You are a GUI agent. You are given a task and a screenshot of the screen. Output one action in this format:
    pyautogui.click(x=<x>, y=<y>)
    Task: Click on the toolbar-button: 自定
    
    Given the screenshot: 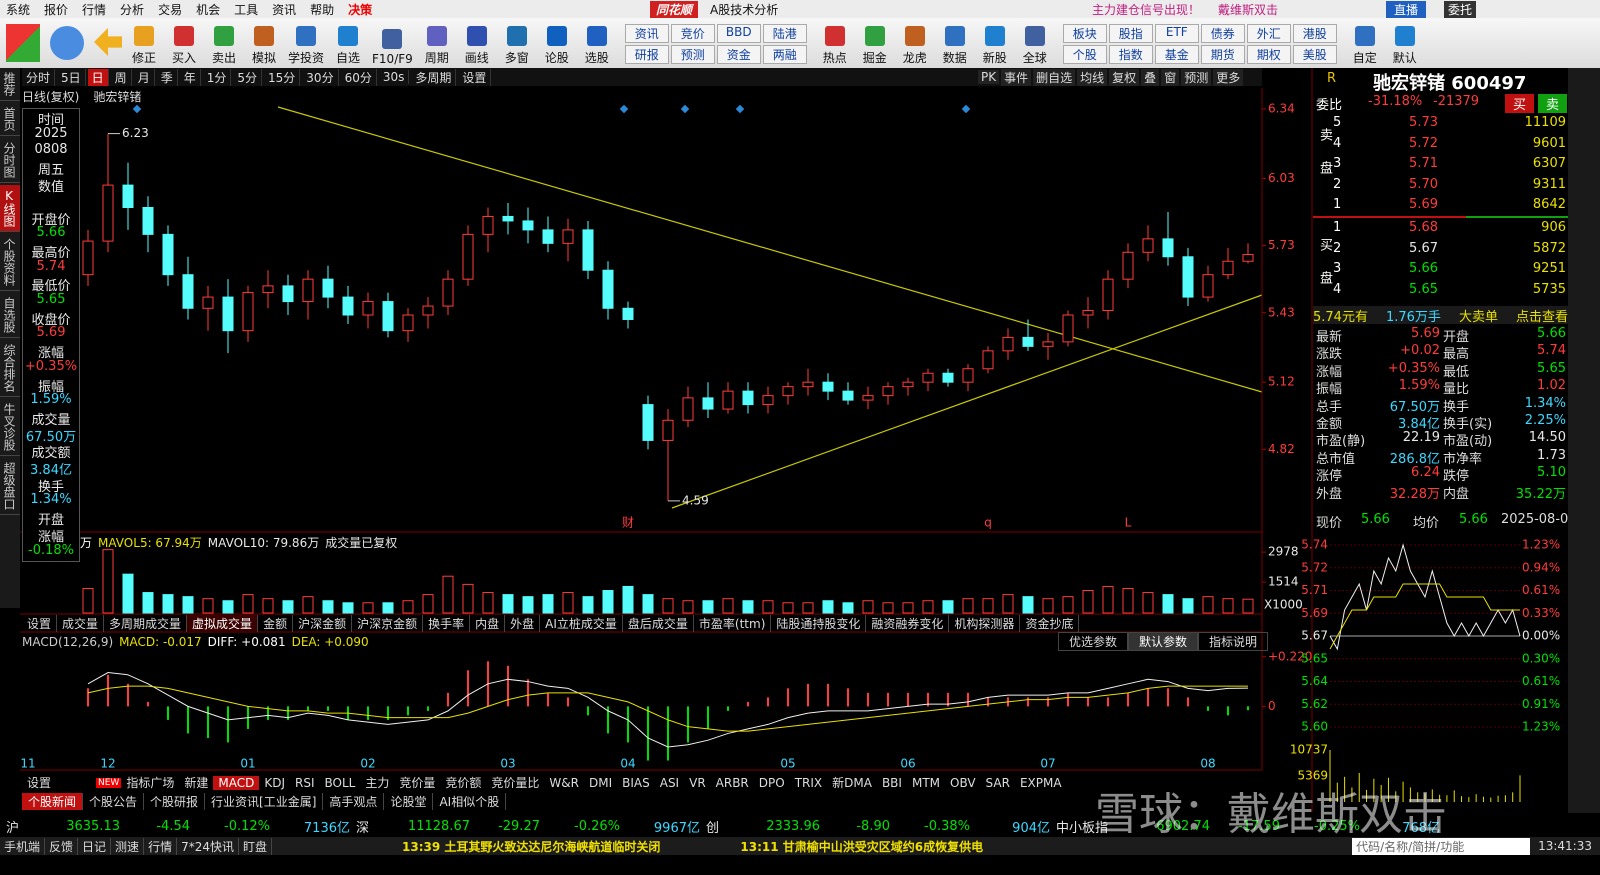 What is the action you would take?
    pyautogui.click(x=1365, y=46)
    